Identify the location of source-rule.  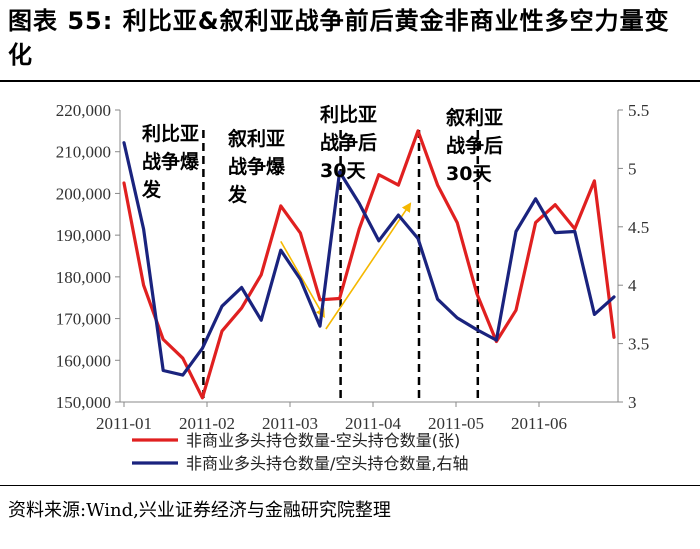
(350, 485).